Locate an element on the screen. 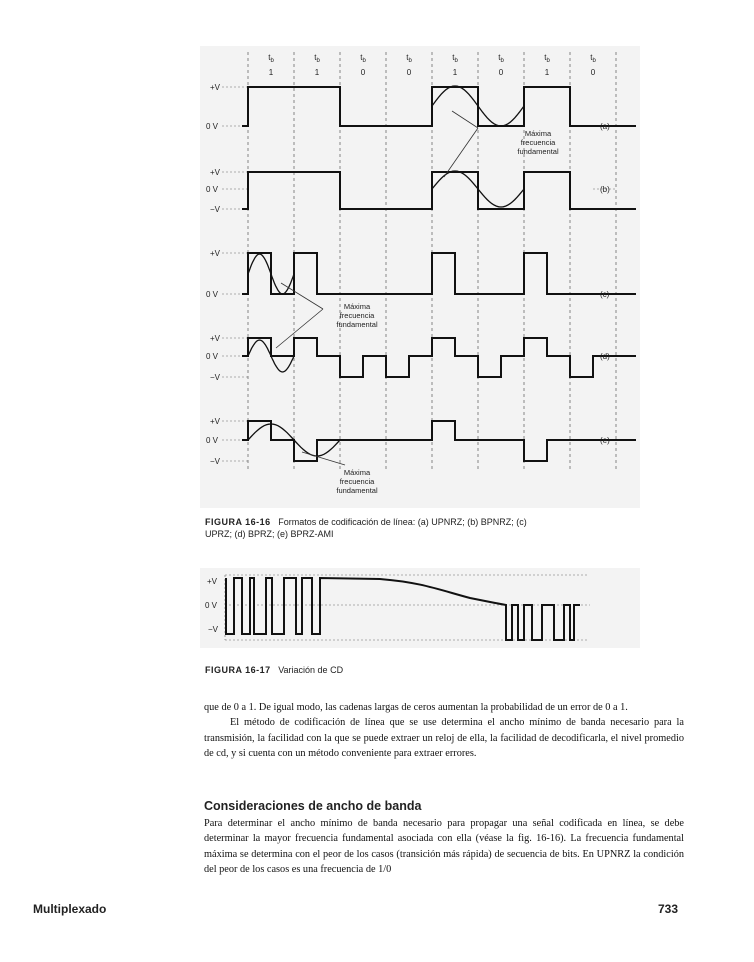 The height and width of the screenshot is (962, 754). annotation-a-line: fundamental is located at coordinates (538, 151).